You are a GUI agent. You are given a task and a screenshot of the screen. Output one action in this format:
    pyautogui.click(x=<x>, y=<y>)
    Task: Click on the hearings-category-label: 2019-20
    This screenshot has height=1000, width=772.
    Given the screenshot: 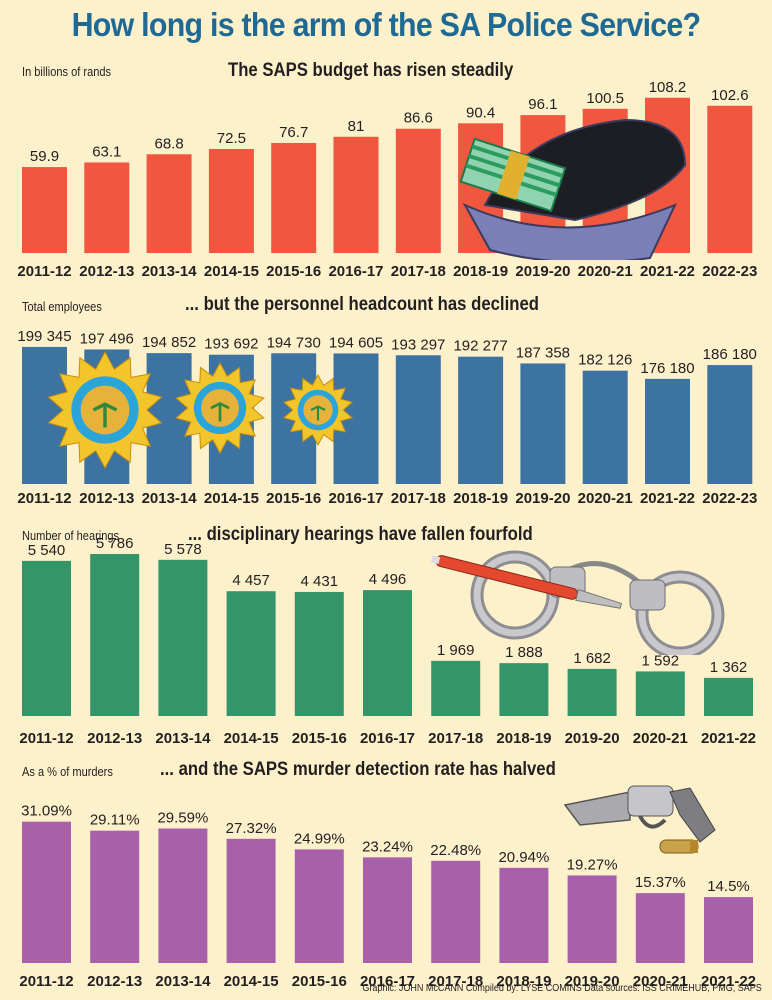 What is the action you would take?
    pyautogui.click(x=592, y=738)
    